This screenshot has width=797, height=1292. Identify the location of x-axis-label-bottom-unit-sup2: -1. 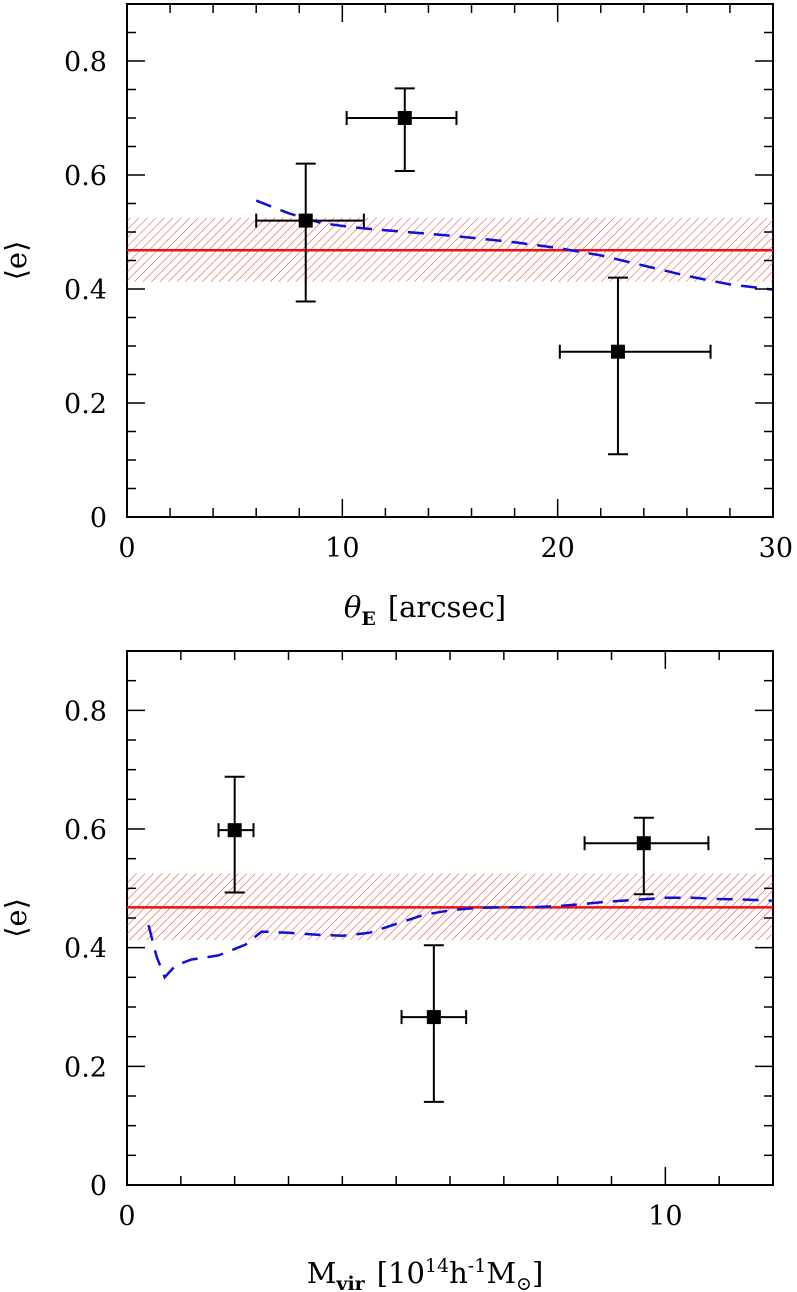
(477, 1266).